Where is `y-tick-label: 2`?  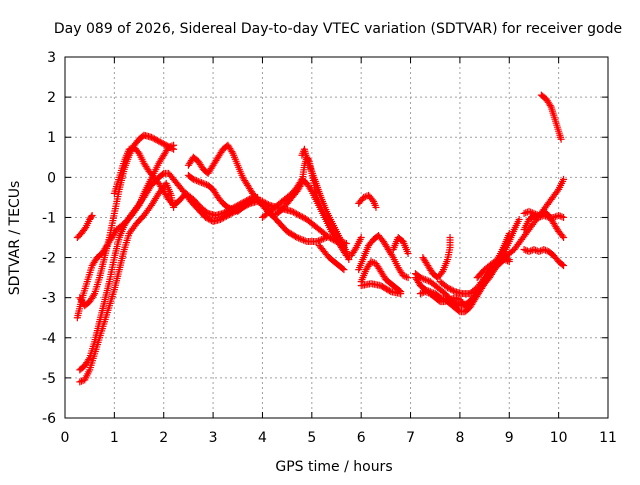
y-tick-label: 2 is located at coordinates (51, 98).